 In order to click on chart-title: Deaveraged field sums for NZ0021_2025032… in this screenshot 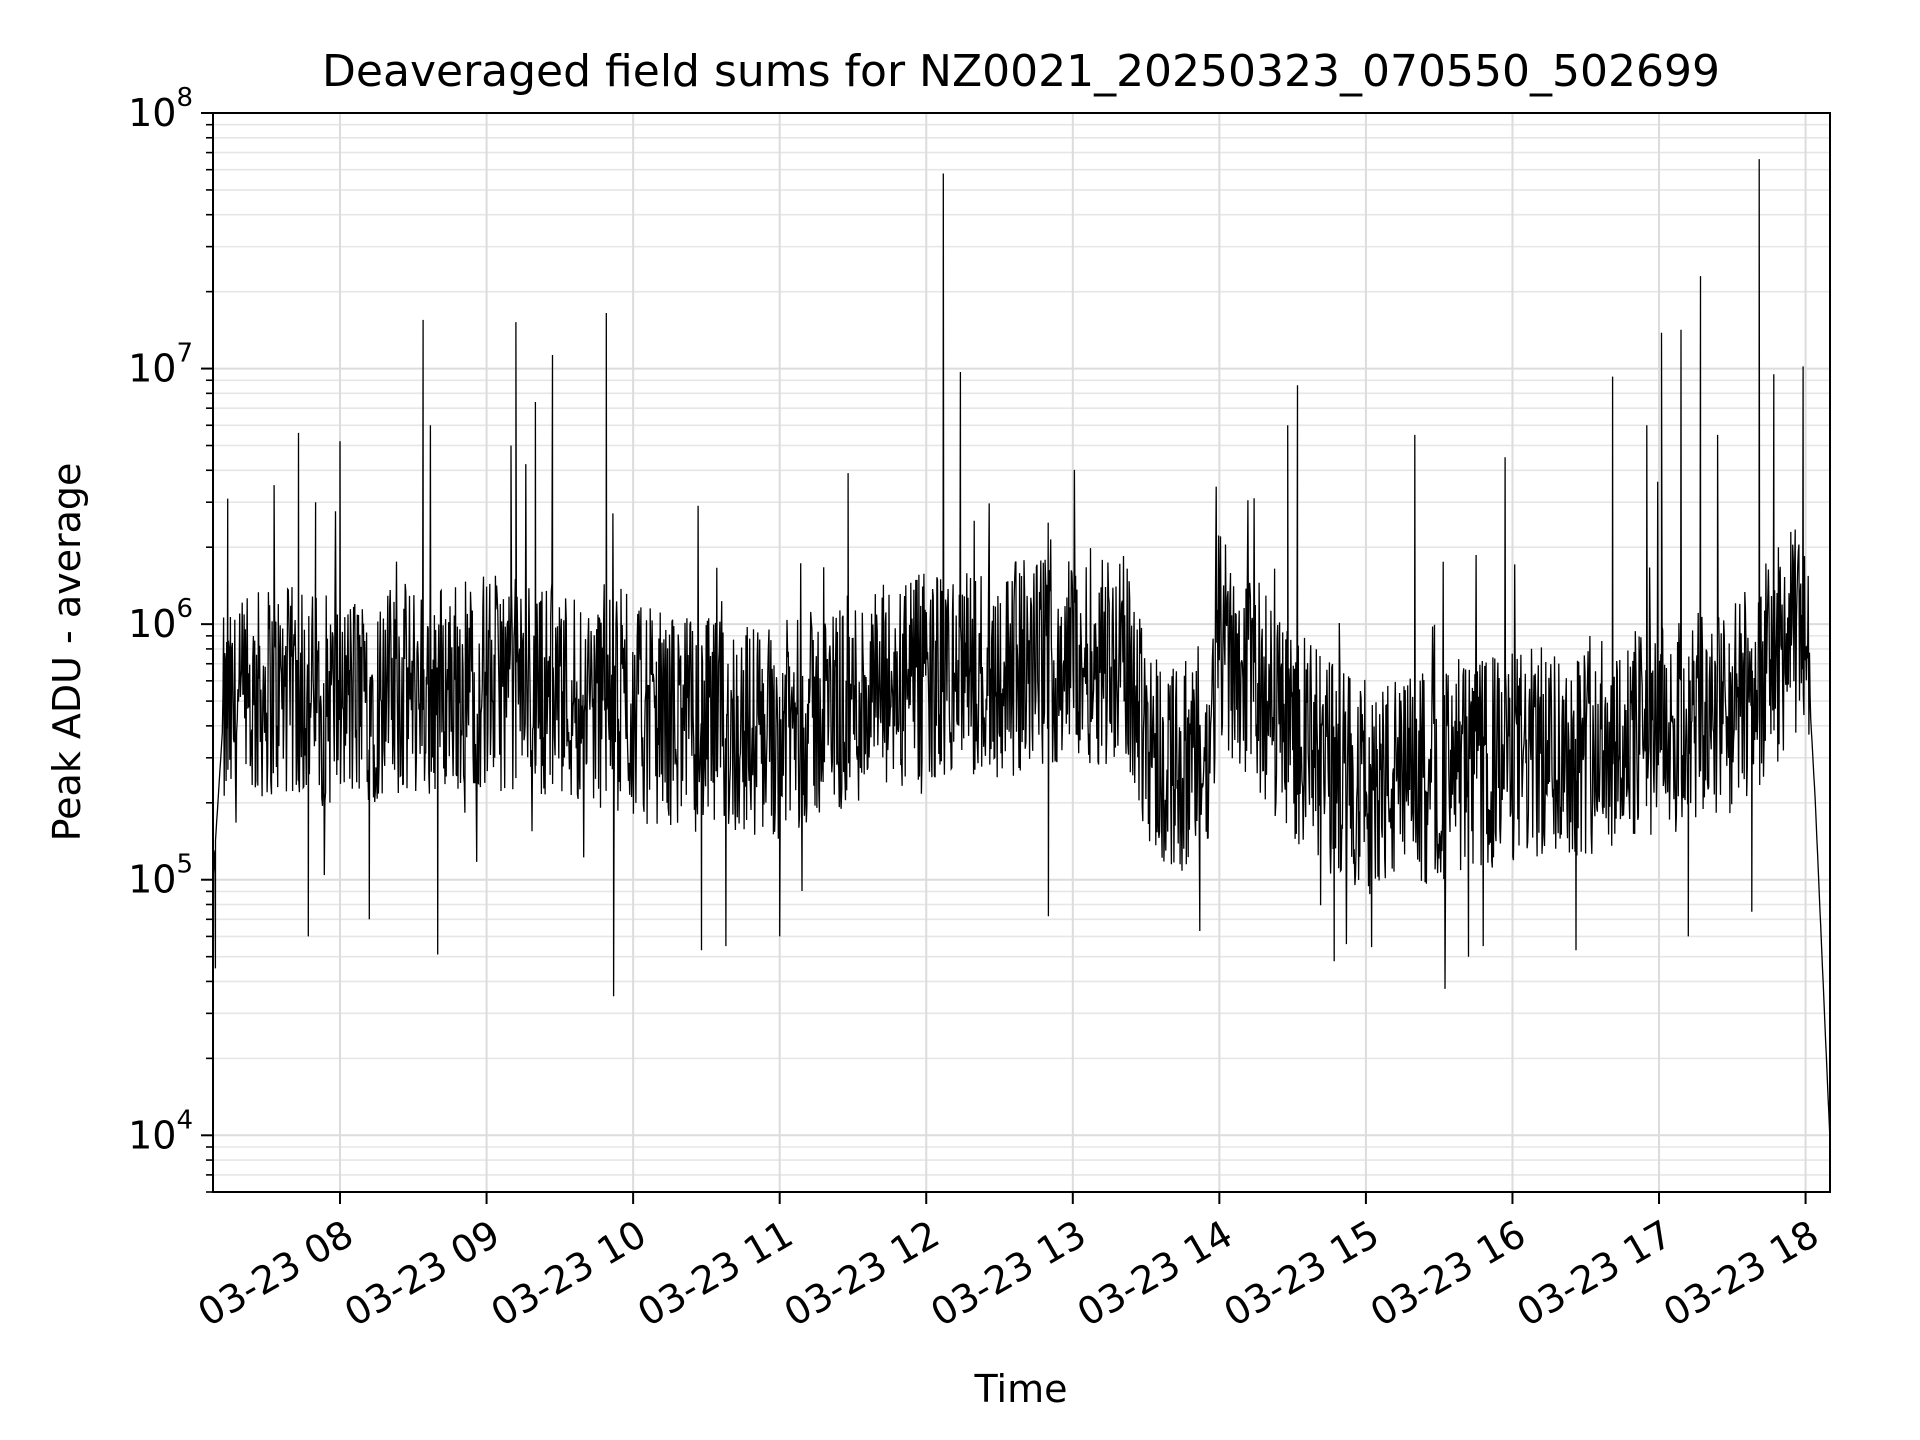, I will do `click(1021, 71)`.